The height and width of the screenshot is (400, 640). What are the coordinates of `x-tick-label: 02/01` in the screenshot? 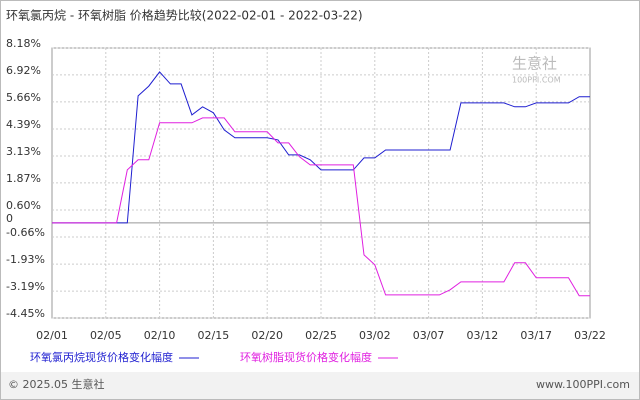 It's located at (52, 335).